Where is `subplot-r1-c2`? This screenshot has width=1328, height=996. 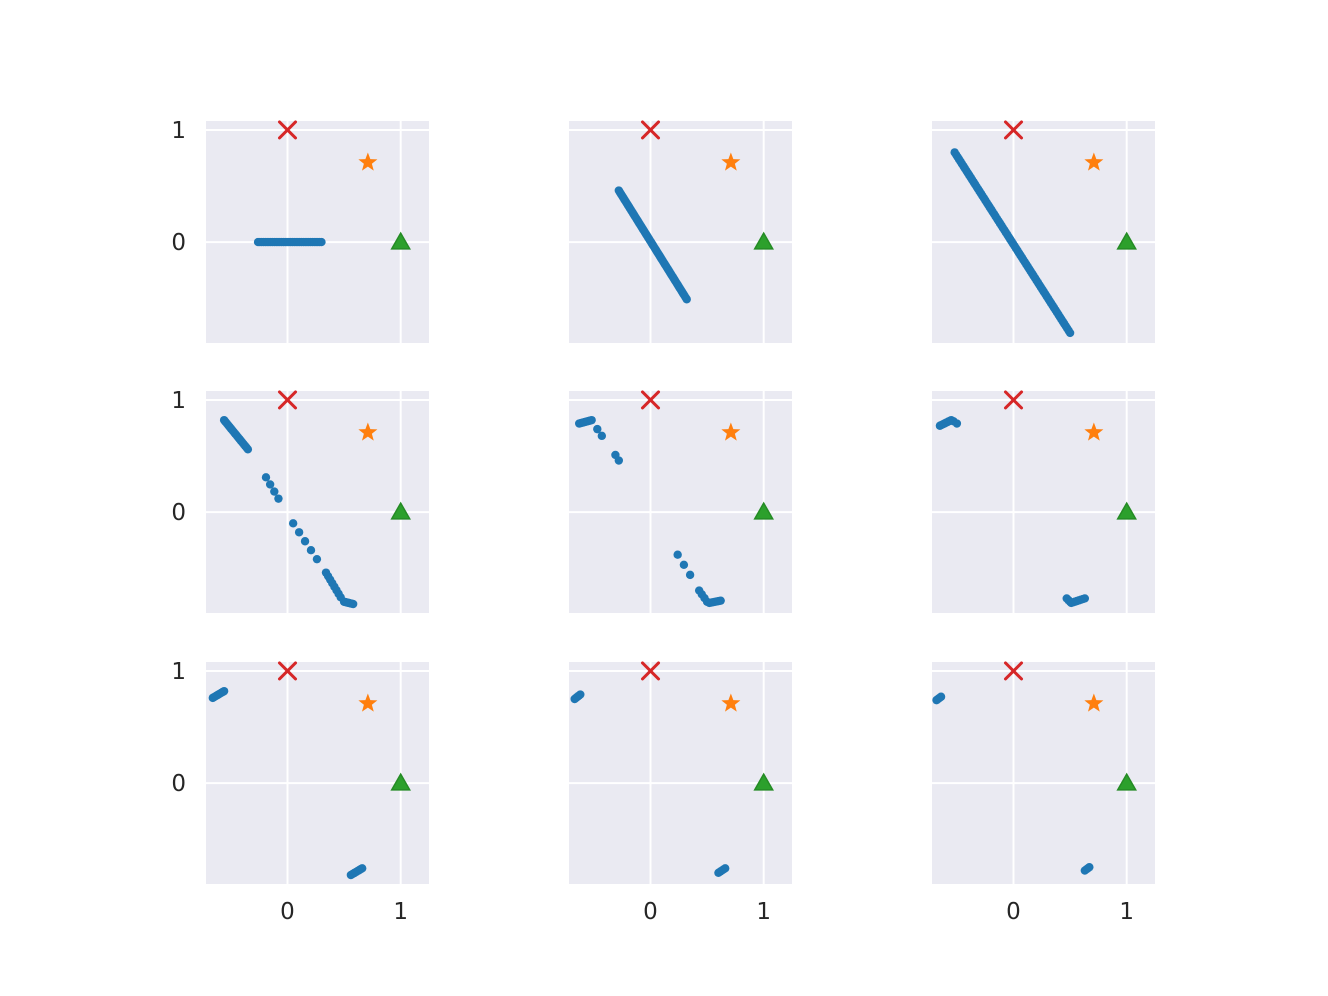 subplot-r1-c2 is located at coordinates (1043, 501).